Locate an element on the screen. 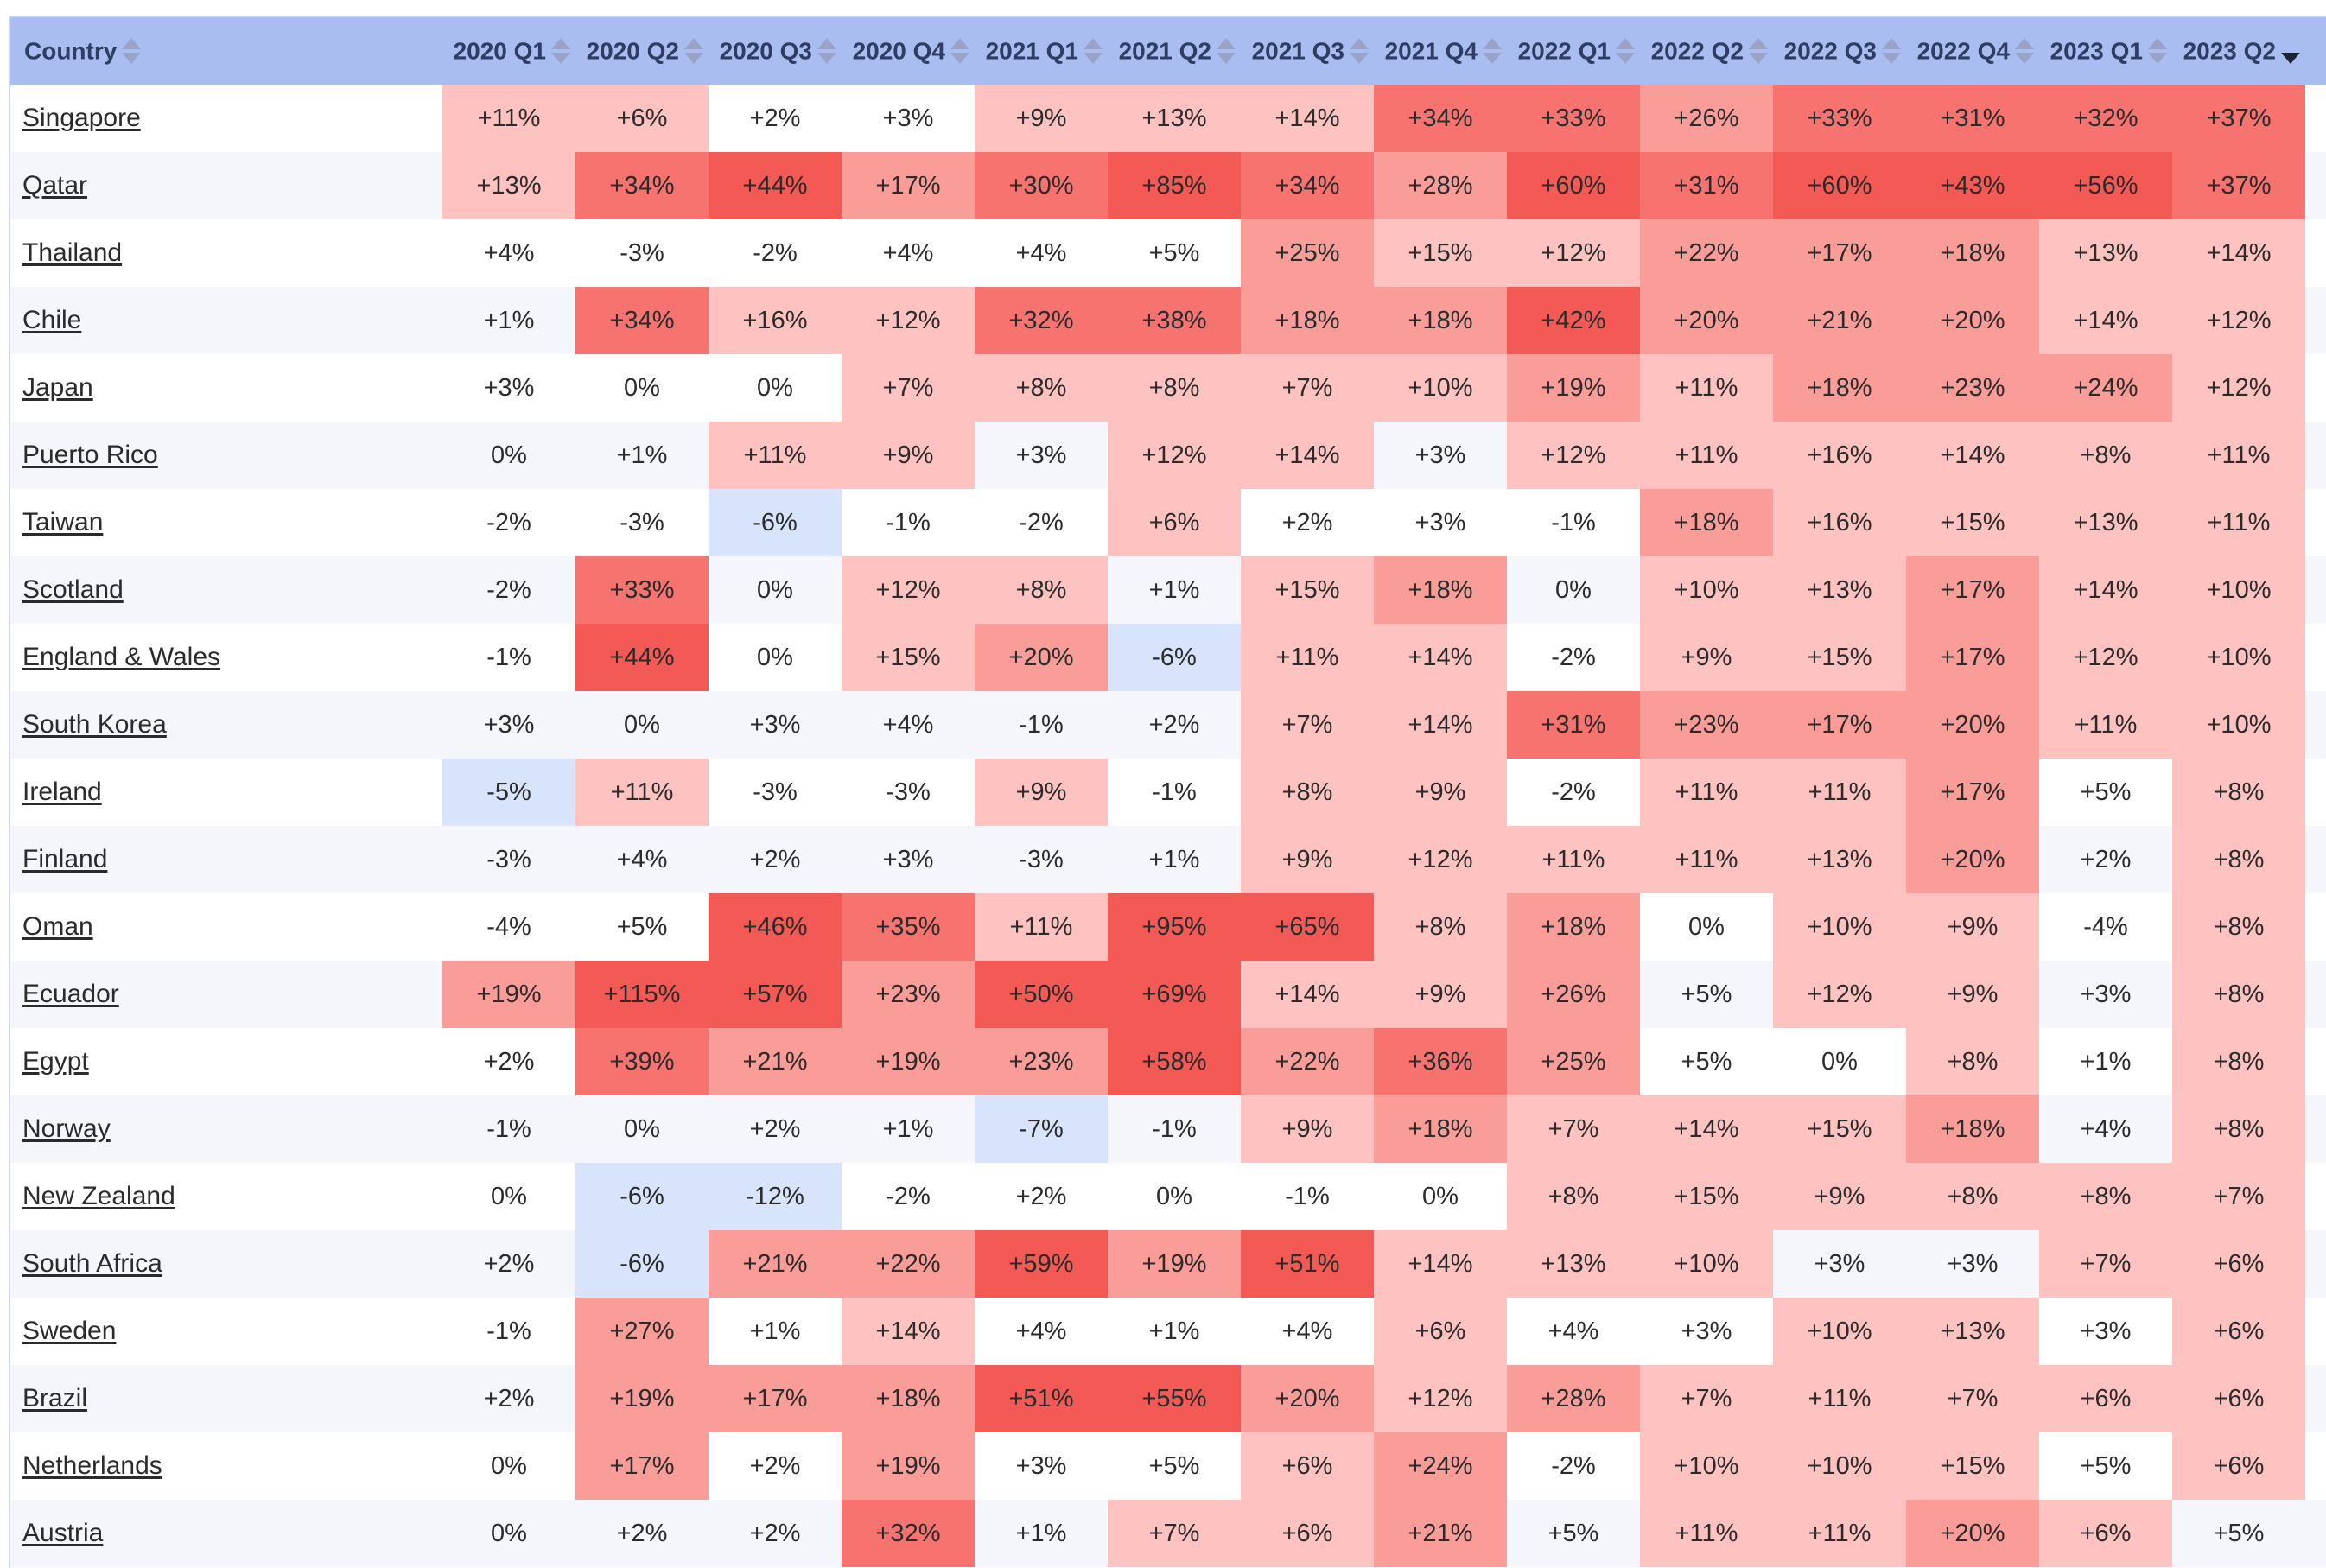 The height and width of the screenshot is (1568, 2326). country-link: Netherlands is located at coordinates (92, 1465).